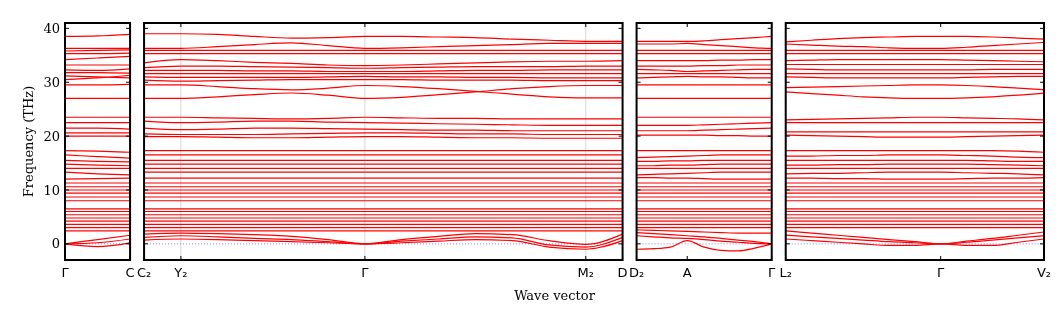 This screenshot has width=1060, height=310. What do you see at coordinates (555, 295) in the screenshot?
I see `x-axis-title: Wave vector` at bounding box center [555, 295].